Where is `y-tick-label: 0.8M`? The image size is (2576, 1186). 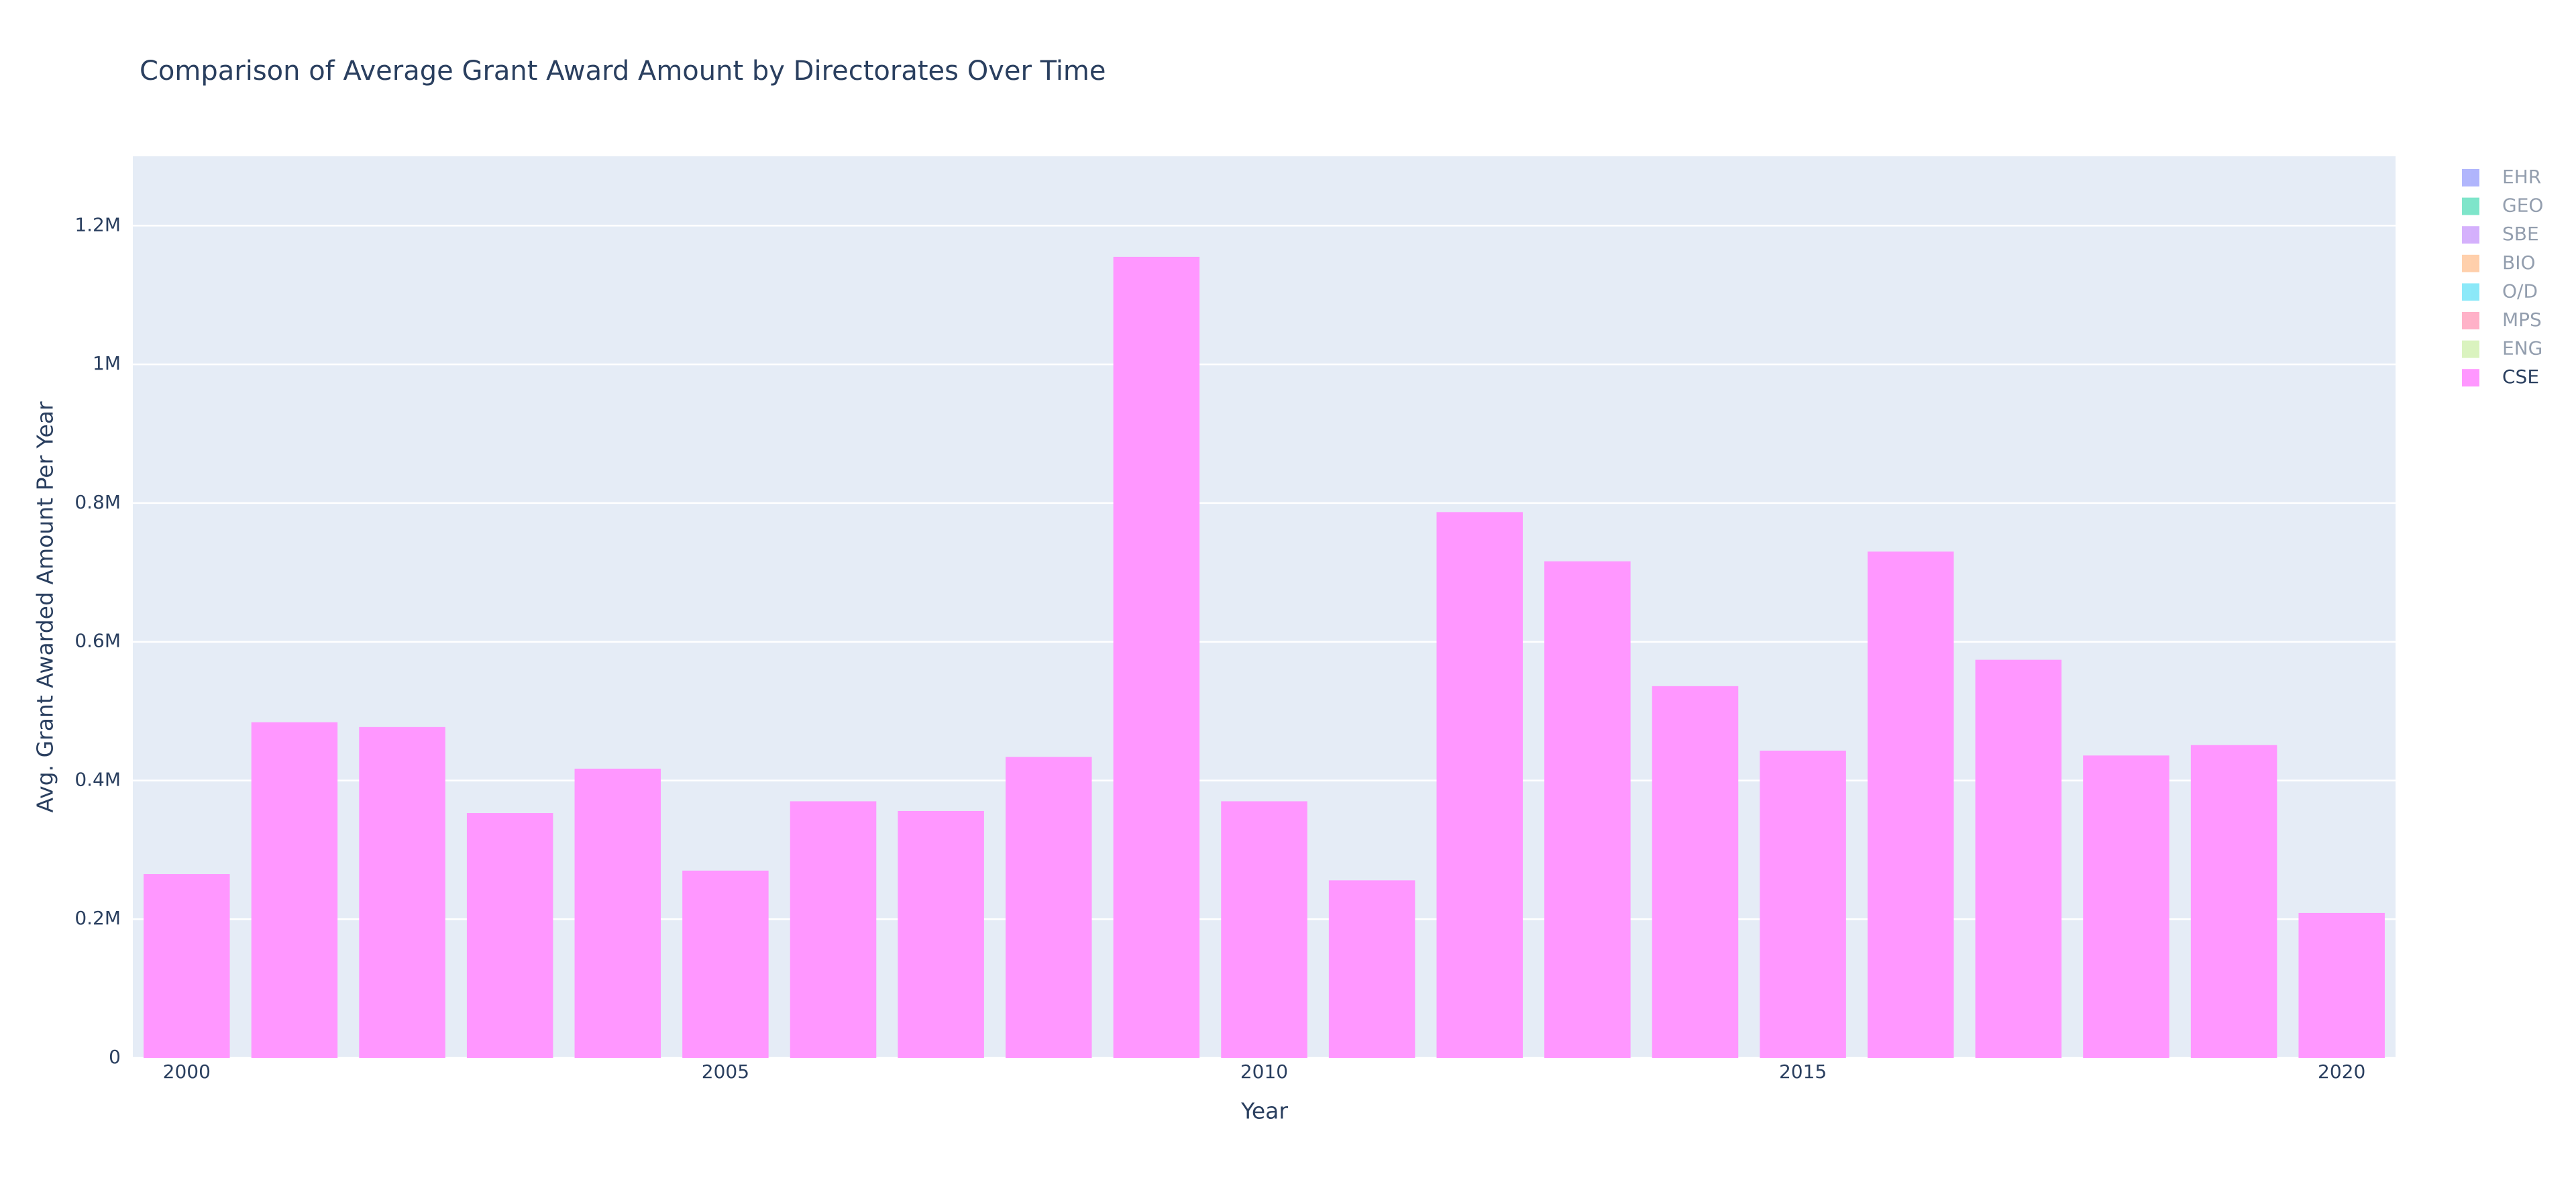
y-tick-label: 0.8M is located at coordinates (97, 502).